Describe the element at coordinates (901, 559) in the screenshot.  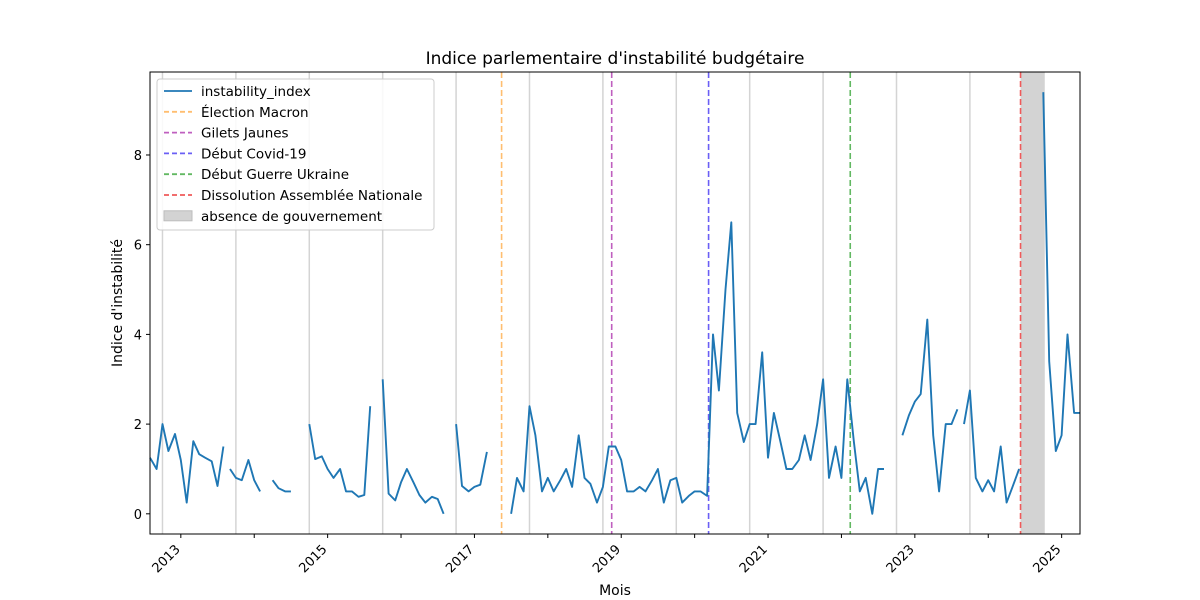
I see `x-tick-label: 2023` at that location.